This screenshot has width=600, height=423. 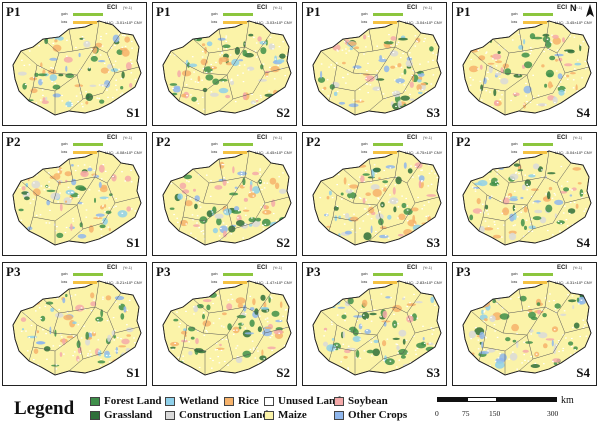 I want to click on legend-item: Unused Land, so click(x=302, y=401).